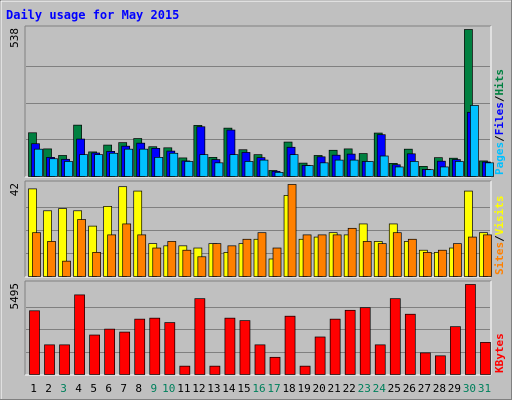  I want to click on x-tick-label-18: 18, so click(288, 388).